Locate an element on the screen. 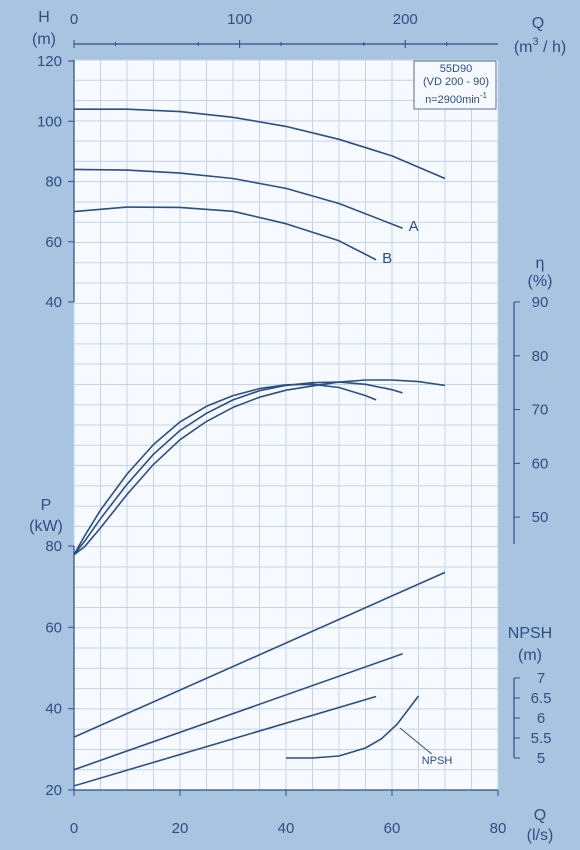 This screenshot has width=580, height=850. info-box: 55D90 (VD 200 - 90) n=2900min-1 is located at coordinates (455, 85).